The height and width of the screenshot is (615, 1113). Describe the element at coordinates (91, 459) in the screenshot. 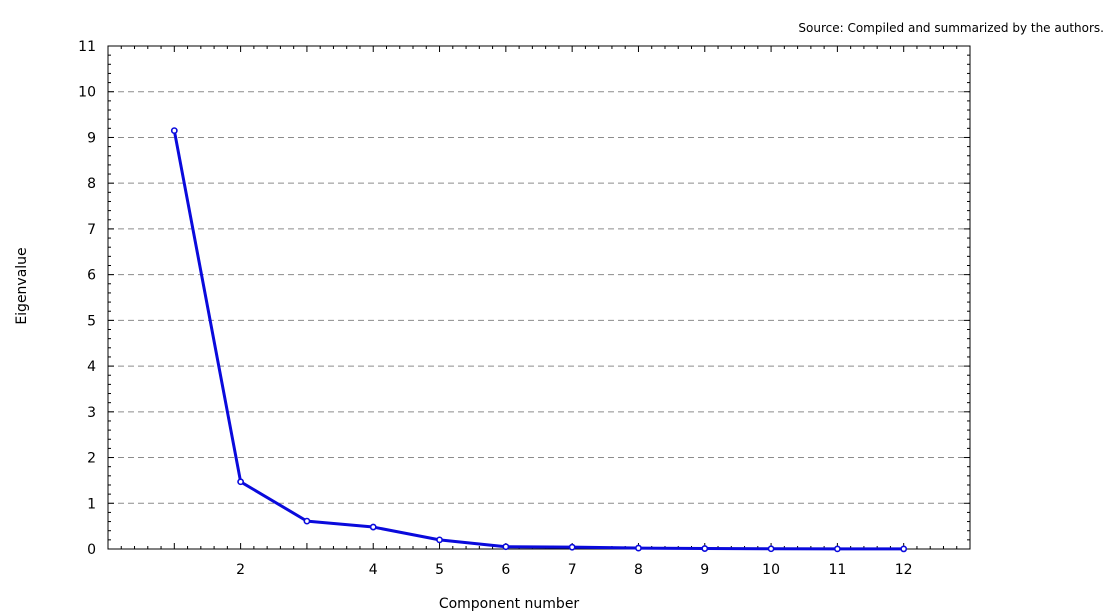

I see `y-tick-label-2: 2` at that location.